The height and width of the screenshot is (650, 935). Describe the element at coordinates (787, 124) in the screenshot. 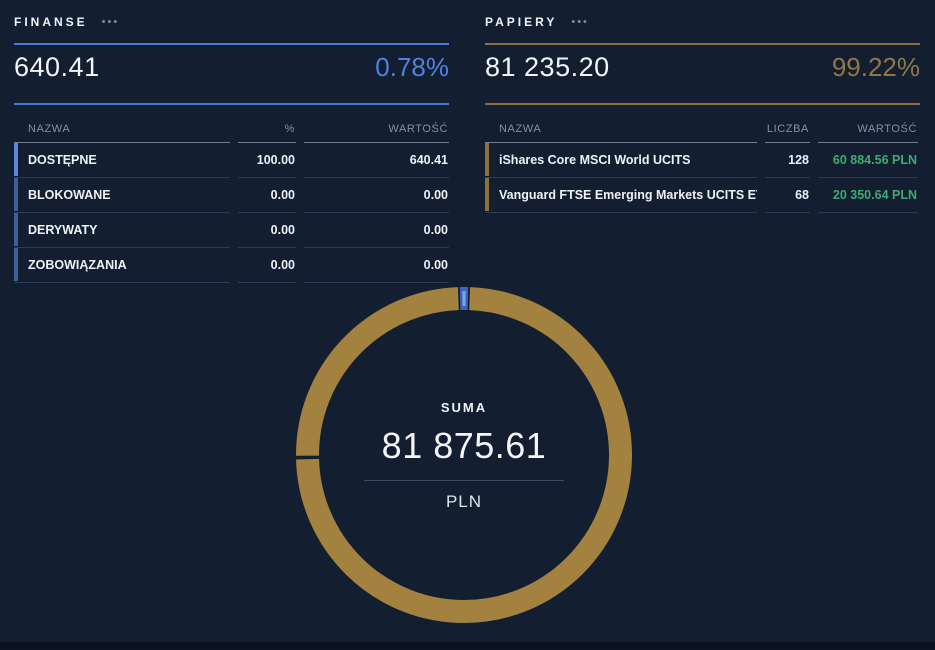

I see `papiery-col-header-count: LICZBA` at that location.